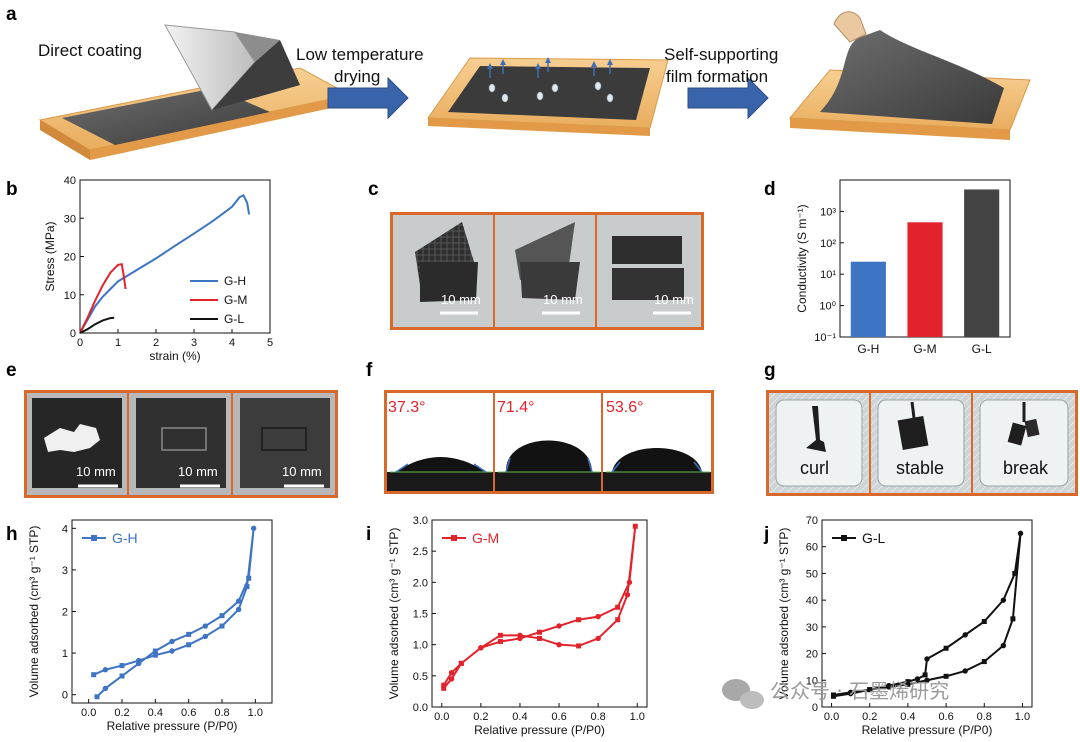 Image resolution: width=1080 pixels, height=742 pixels. I want to click on x-tick-label: 0.2, so click(121, 713).